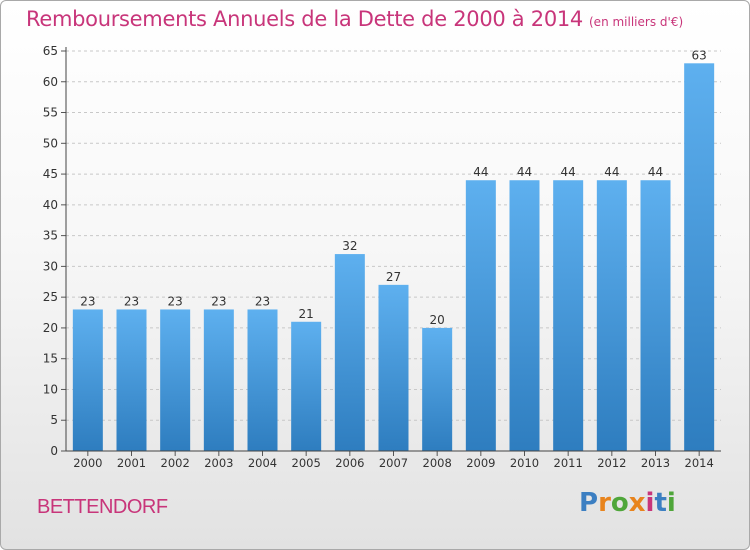 This screenshot has width=750, height=550. What do you see at coordinates (393, 367) in the screenshot?
I see `bar-2007` at bounding box center [393, 367].